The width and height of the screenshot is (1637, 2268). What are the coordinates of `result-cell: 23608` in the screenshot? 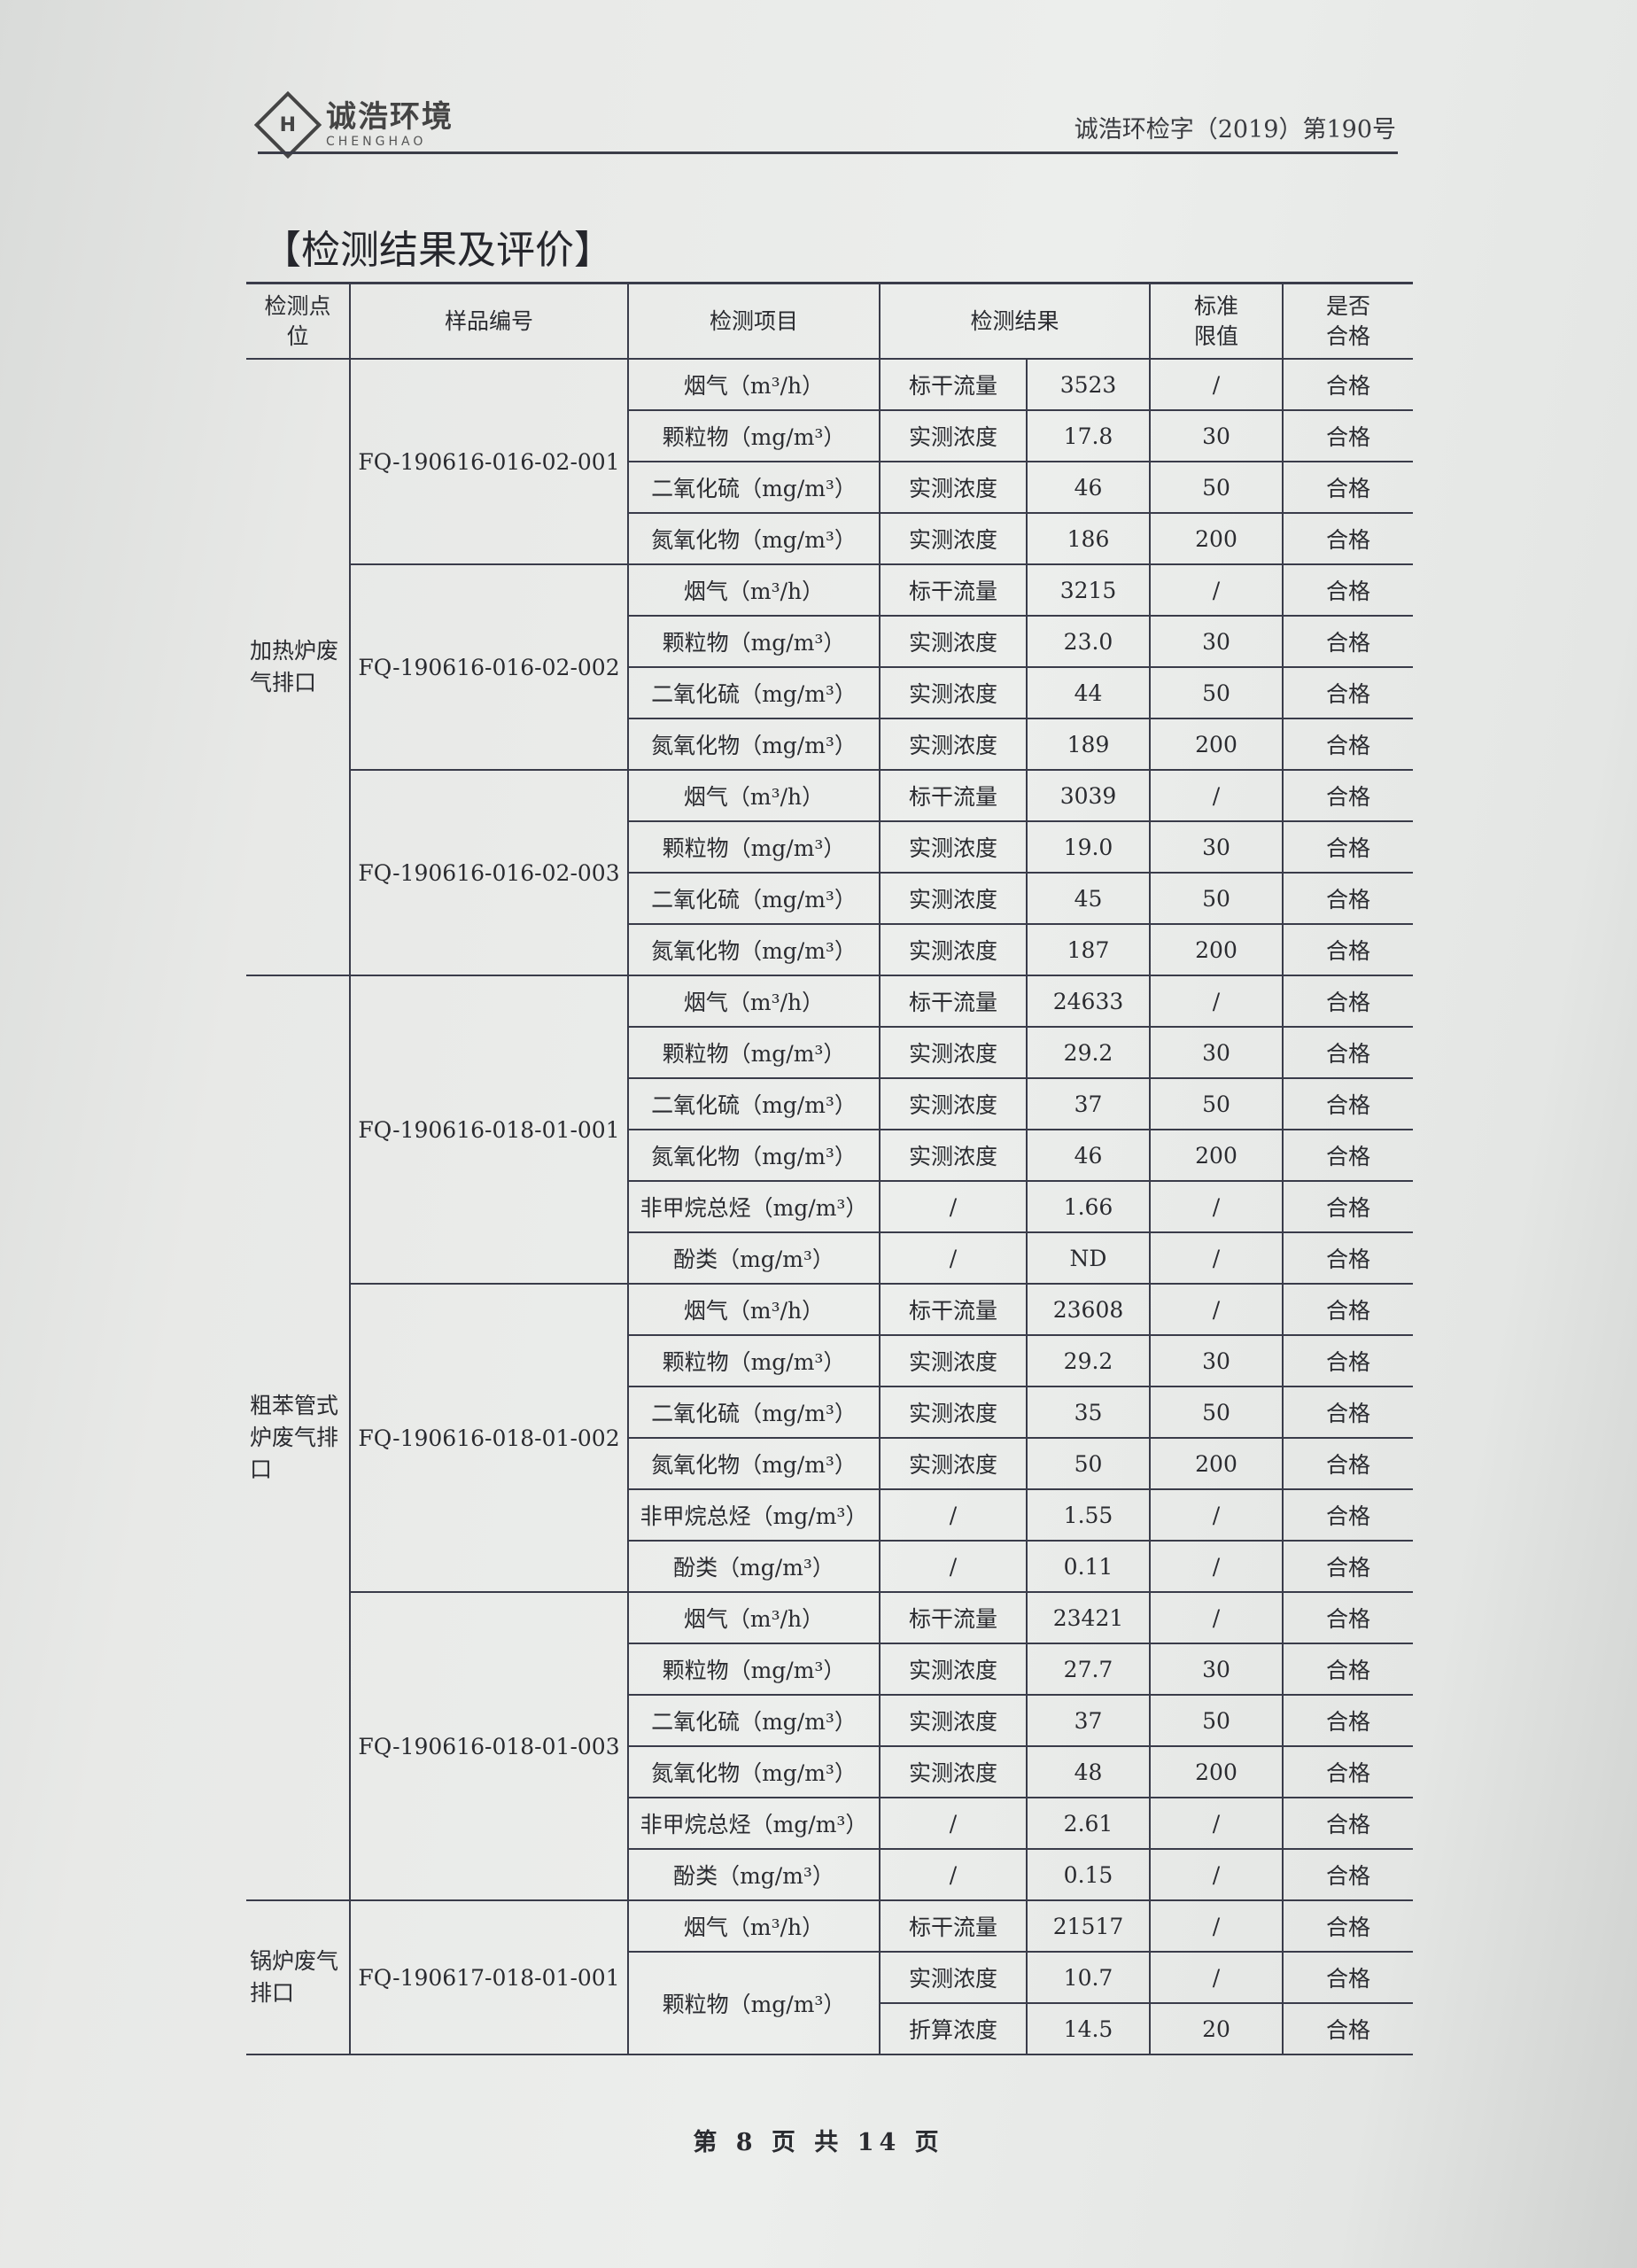 It's located at (1088, 1309).